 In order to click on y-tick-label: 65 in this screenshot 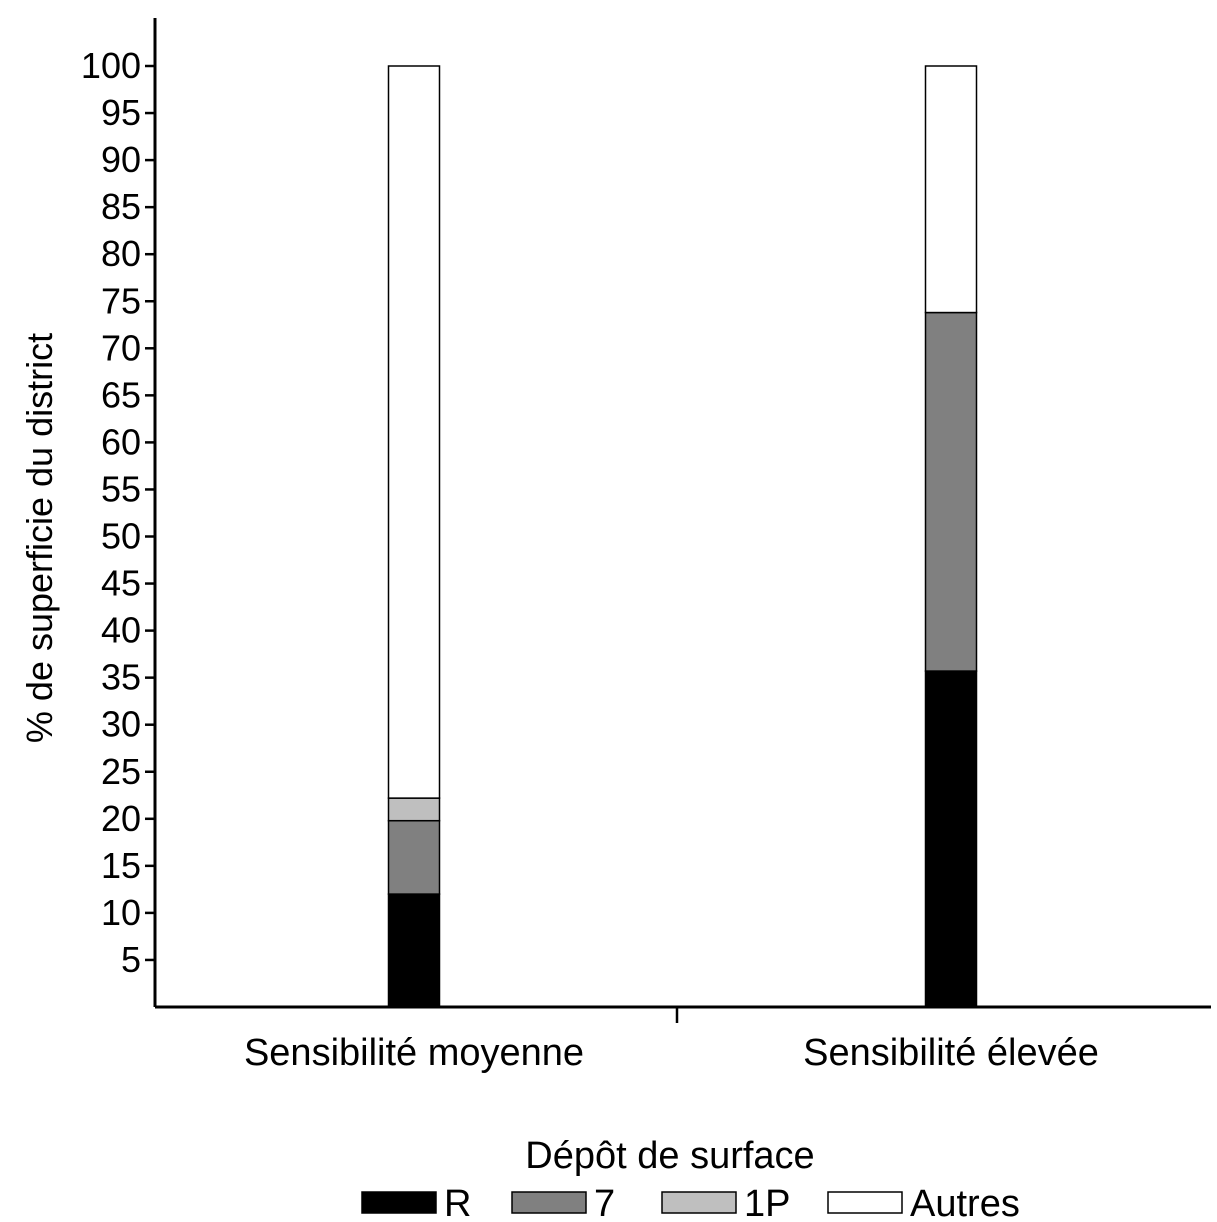, I will do `click(121, 394)`.